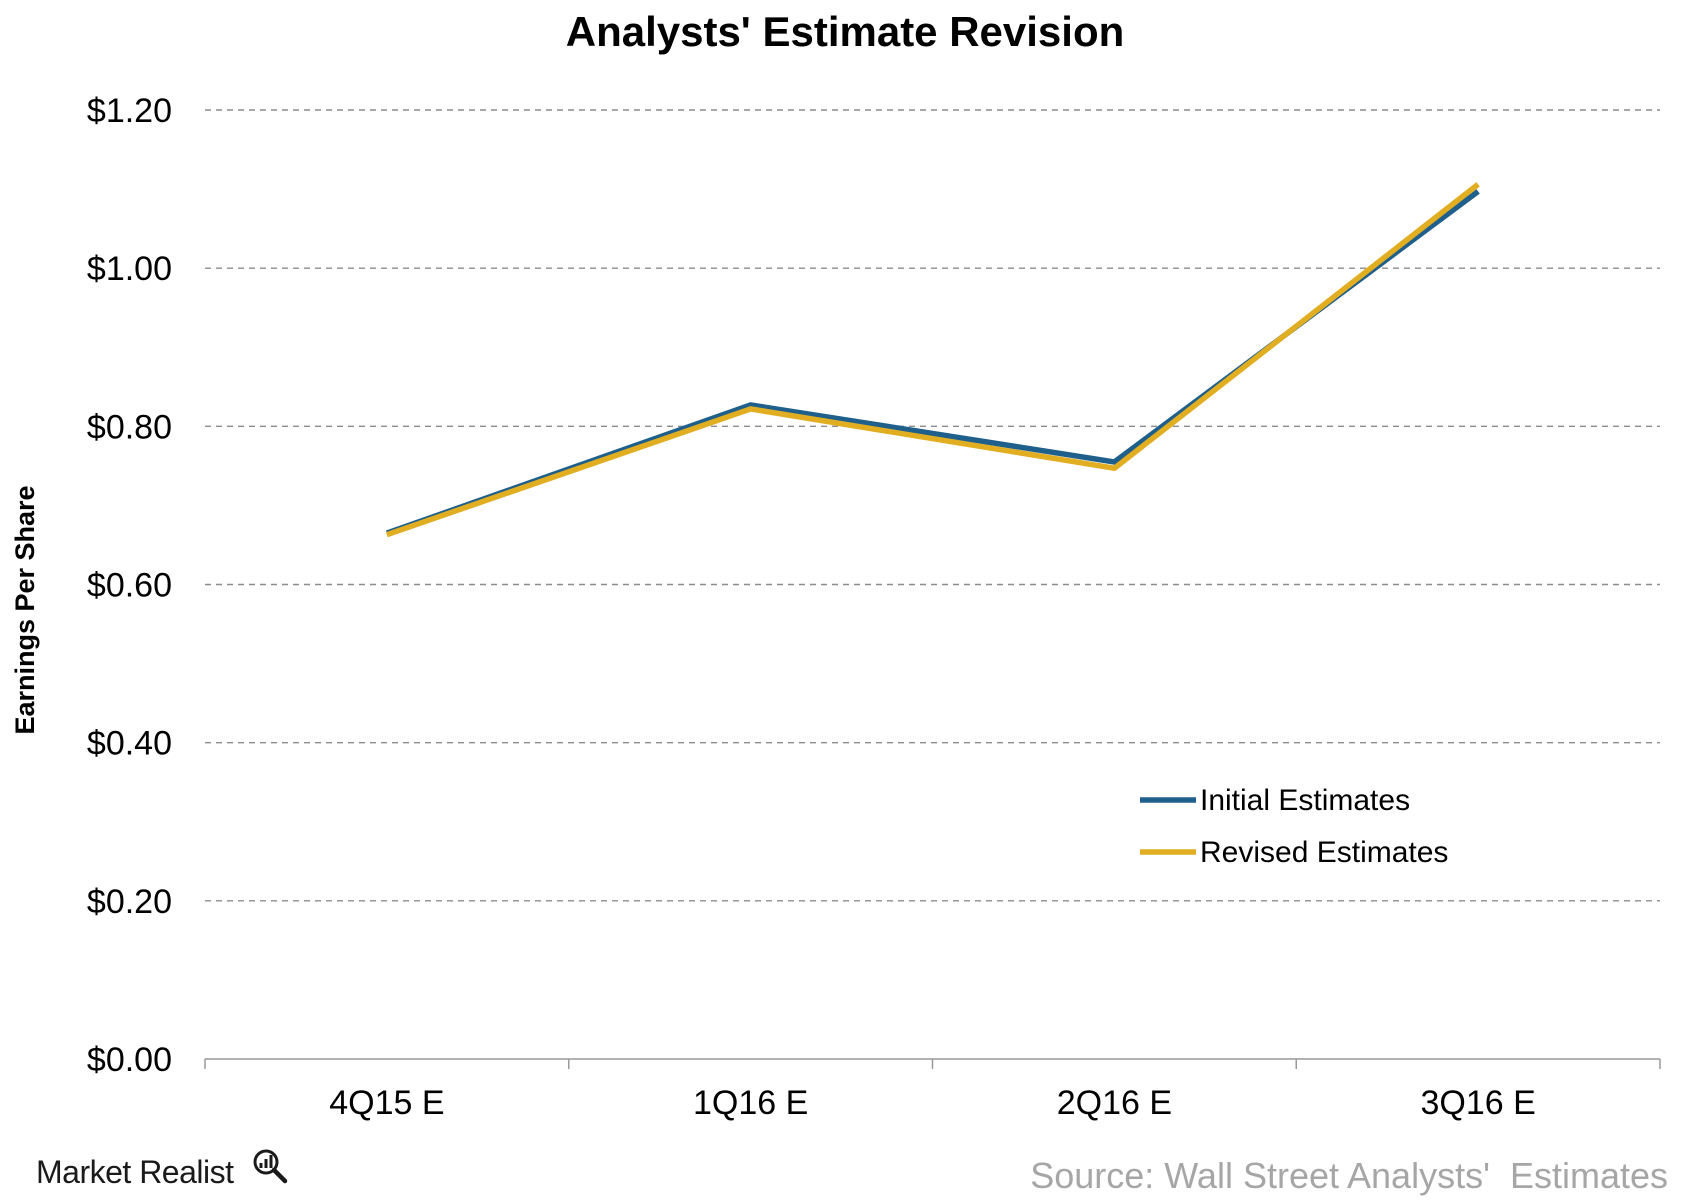 This screenshot has width=1681, height=1202. Describe the element at coordinates (129, 269) in the screenshot. I see `y-tick-label: $1.00` at that location.